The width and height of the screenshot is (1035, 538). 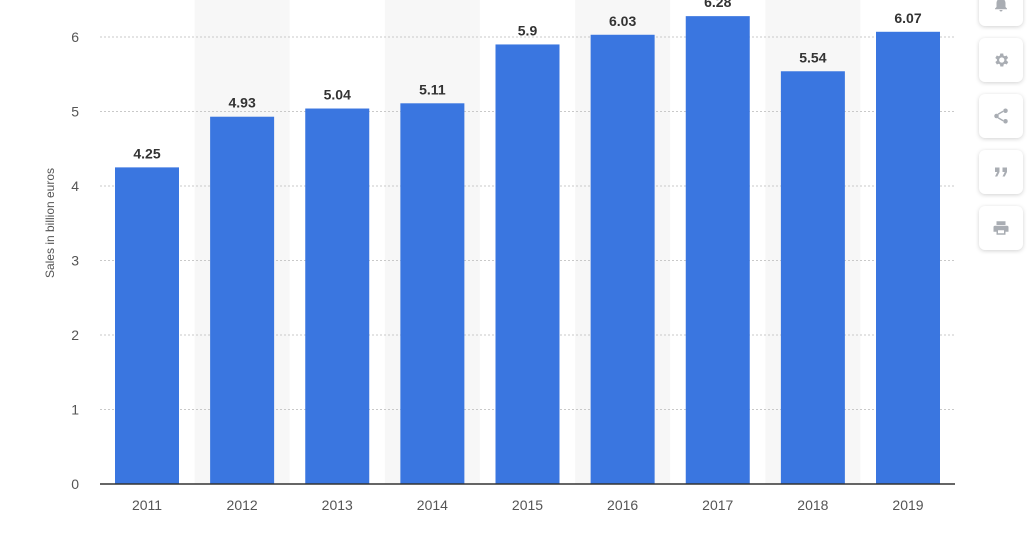 I want to click on data-label-2019: 6.07, so click(x=907, y=18).